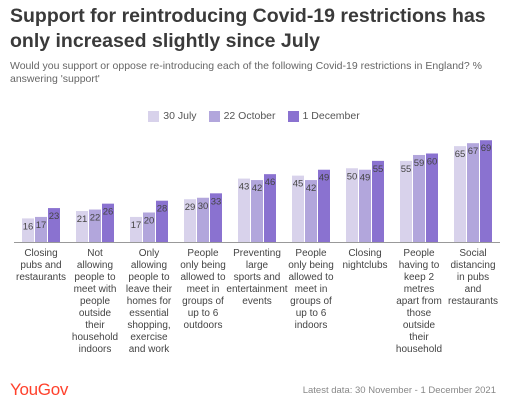  What do you see at coordinates (298, 184) in the screenshot?
I see `data-label-6-series-1: 45` at bounding box center [298, 184].